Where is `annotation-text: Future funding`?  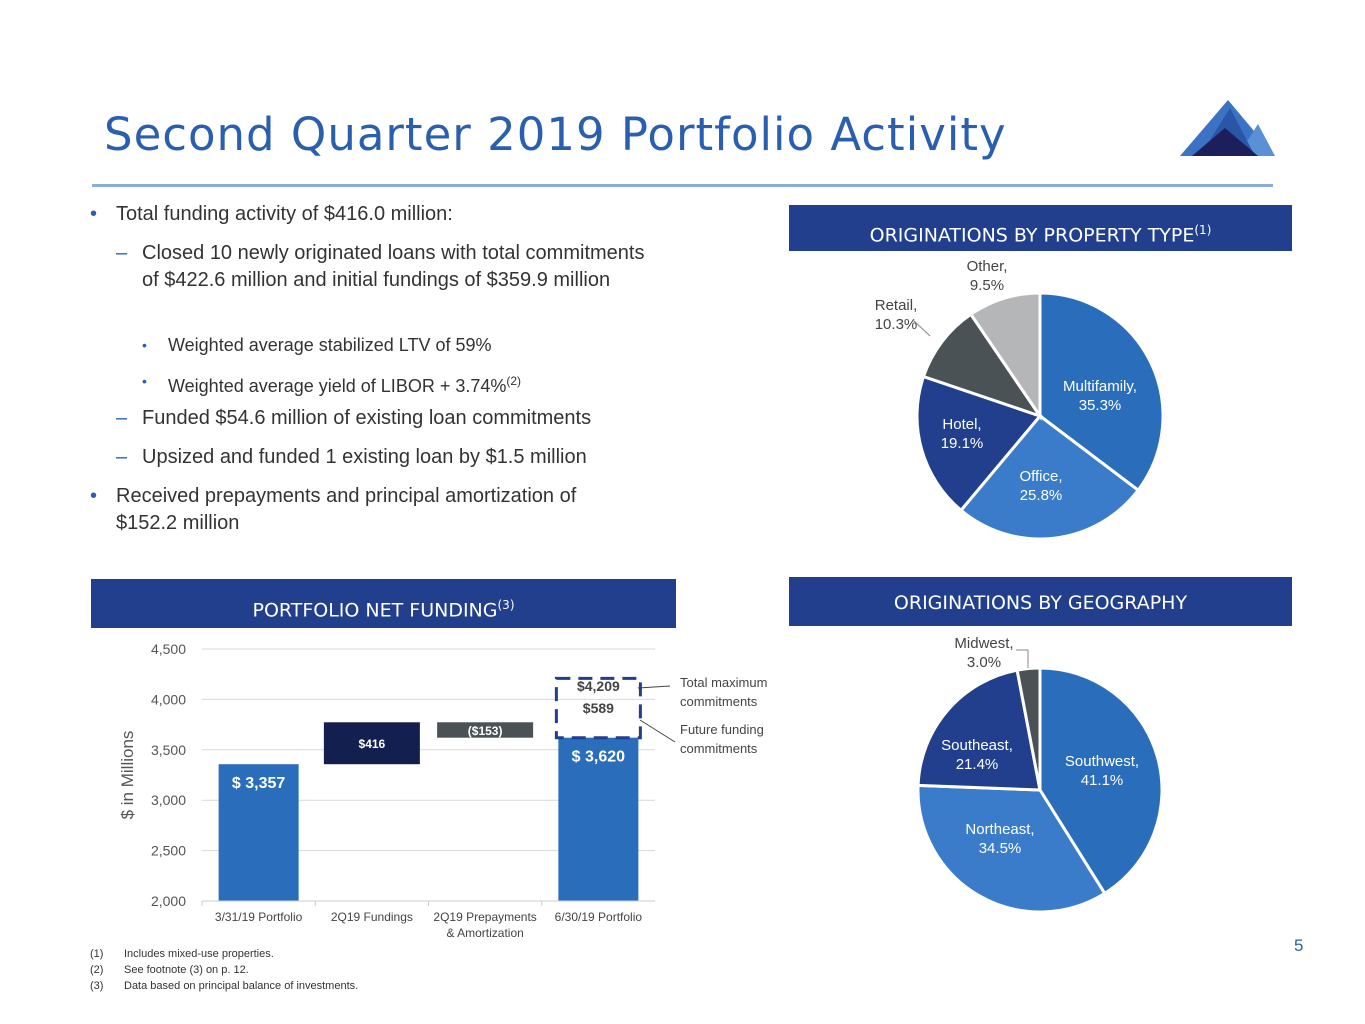
annotation-text: Future funding is located at coordinates (722, 729).